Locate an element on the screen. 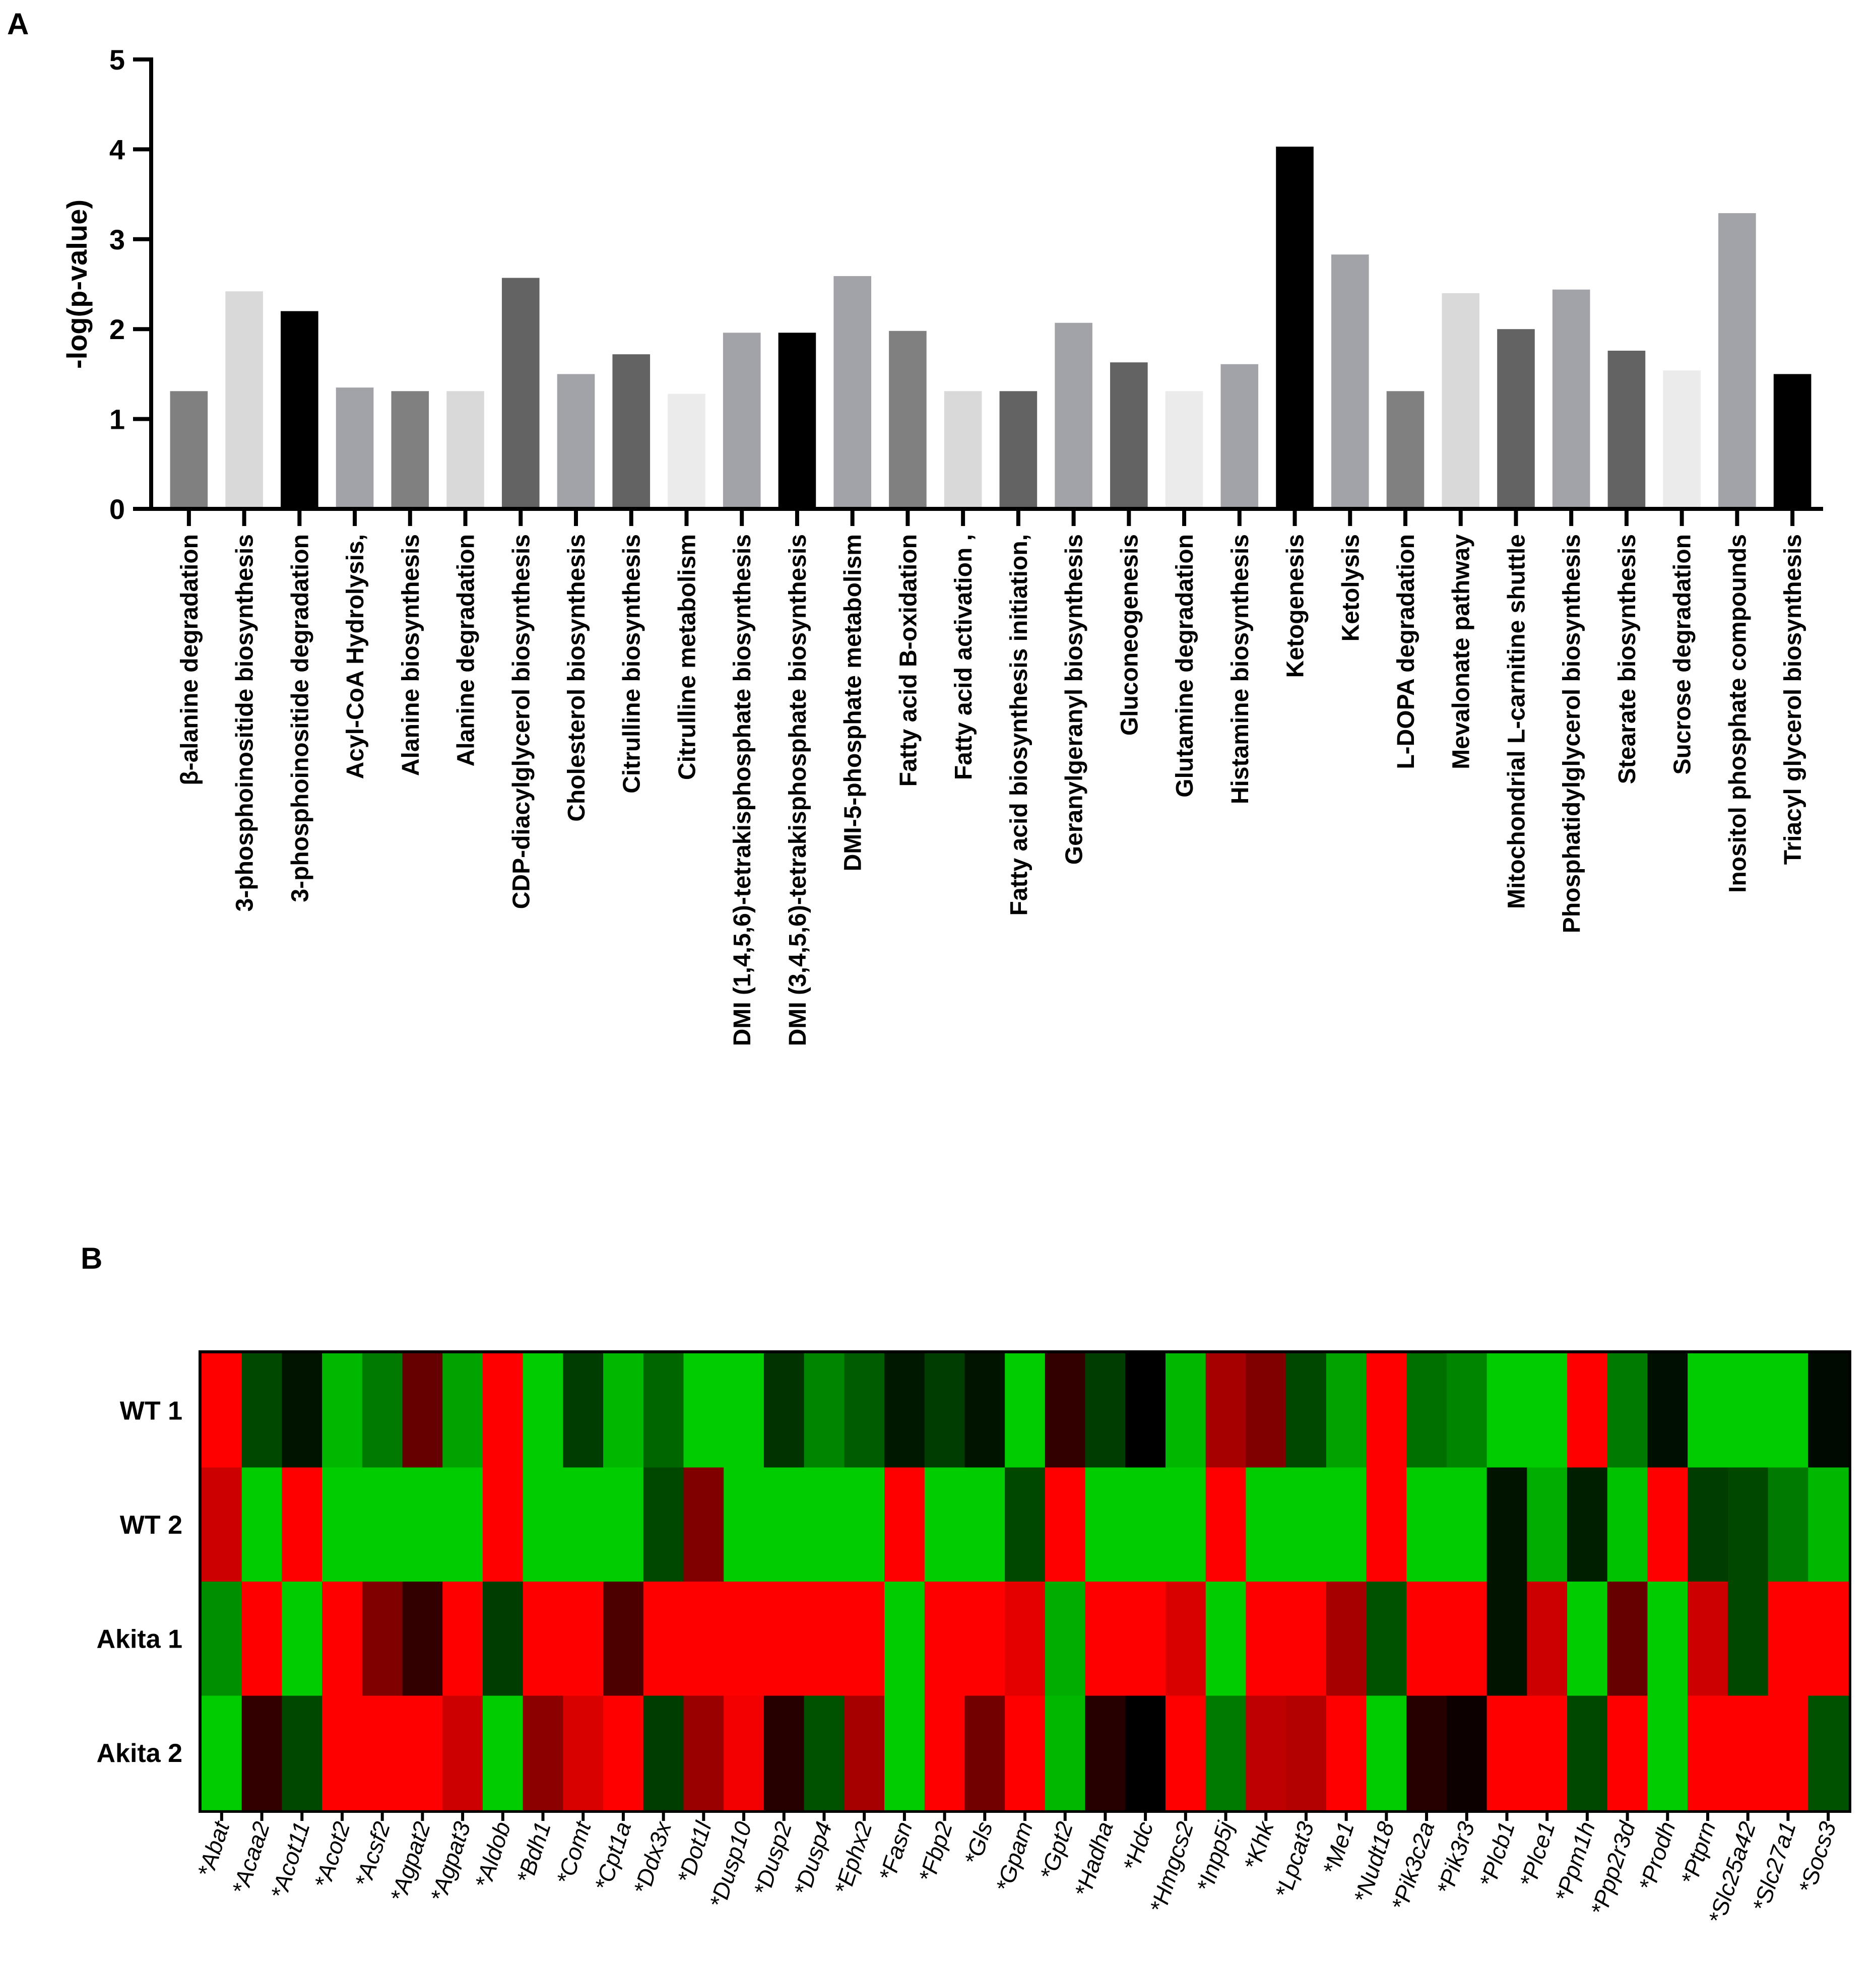  x-category-label: 3-phosphoinositide biosynthesis is located at coordinates (245, 723).